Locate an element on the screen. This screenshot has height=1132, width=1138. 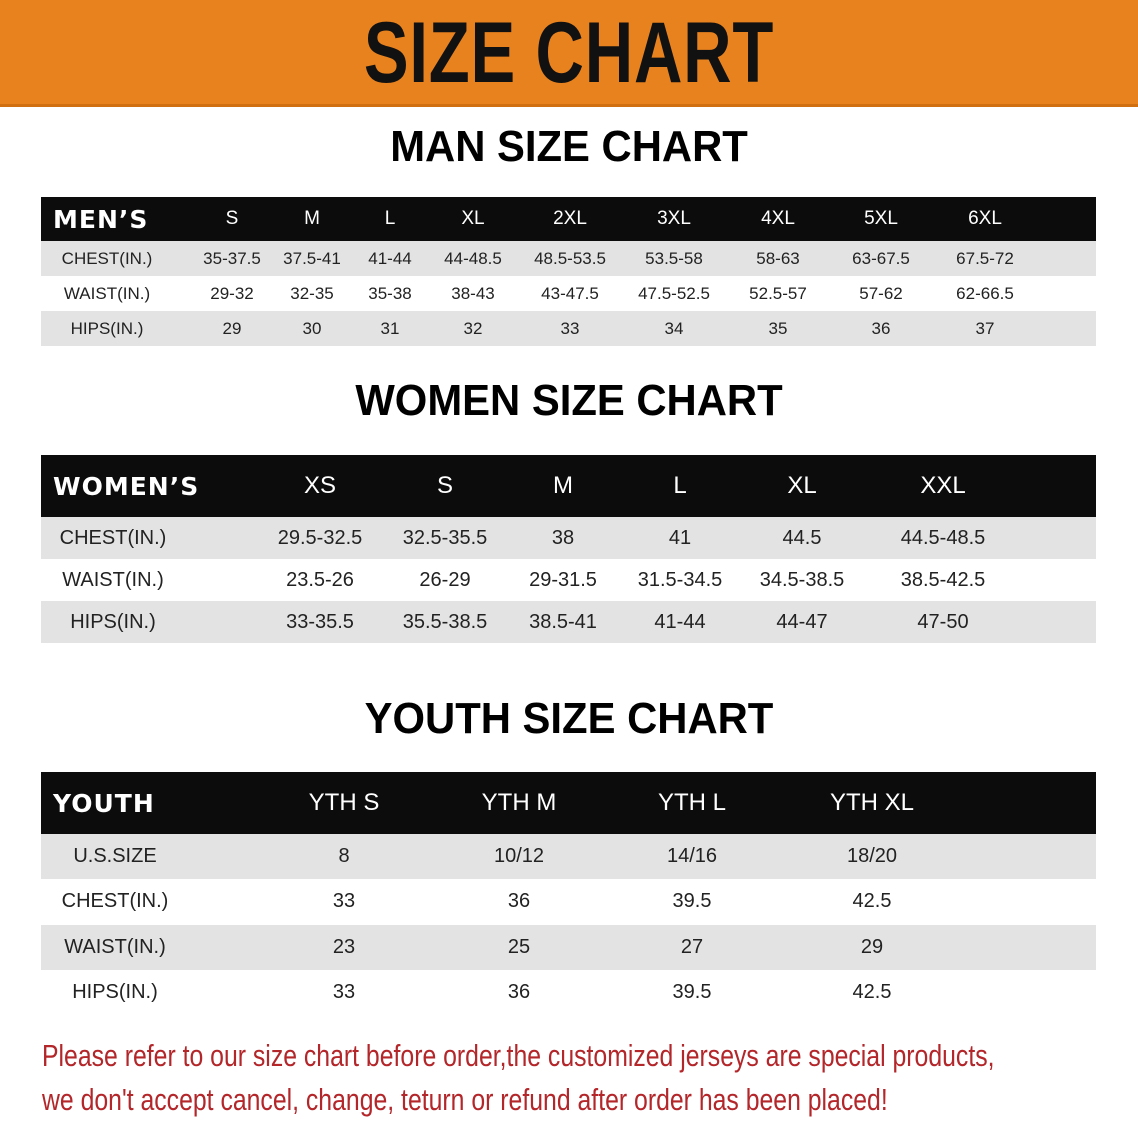
table-cell: 37 is located at coordinates (985, 328).